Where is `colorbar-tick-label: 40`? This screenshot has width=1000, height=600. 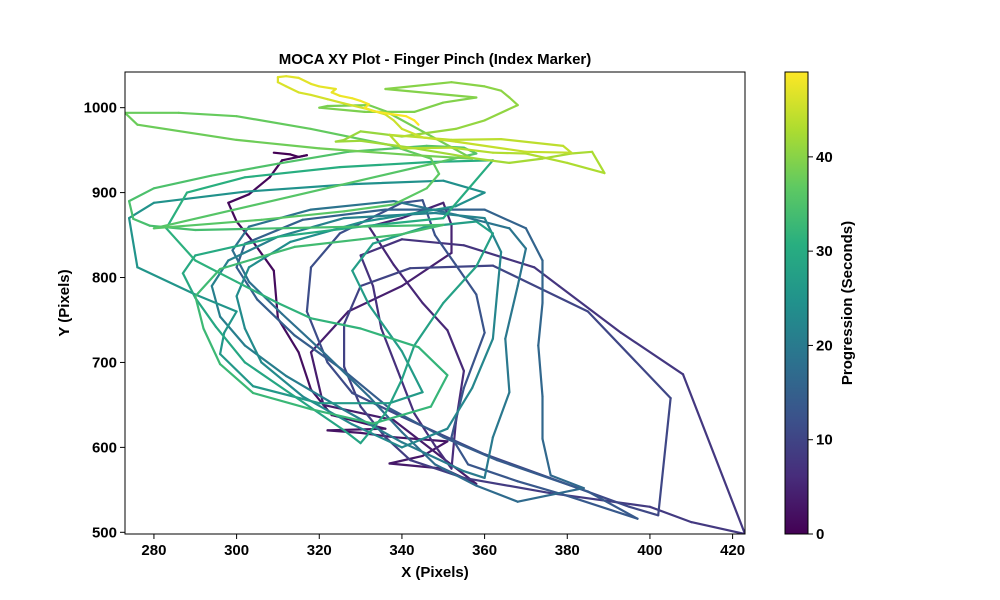
colorbar-tick-label: 40 is located at coordinates (824, 157).